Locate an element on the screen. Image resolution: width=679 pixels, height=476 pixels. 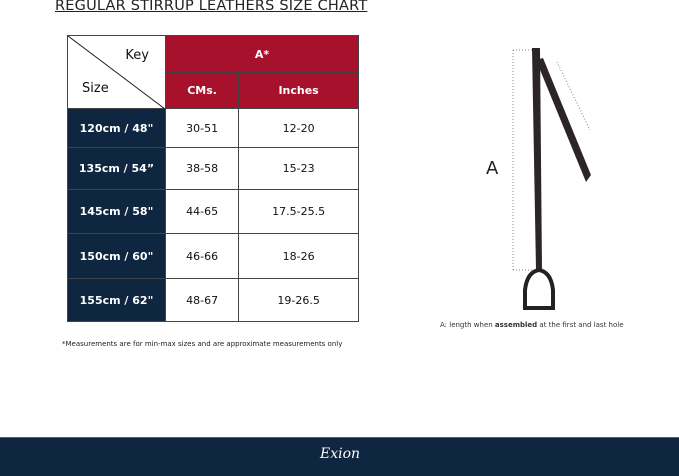
corner-cell: Key Size is located at coordinates (116, 72).